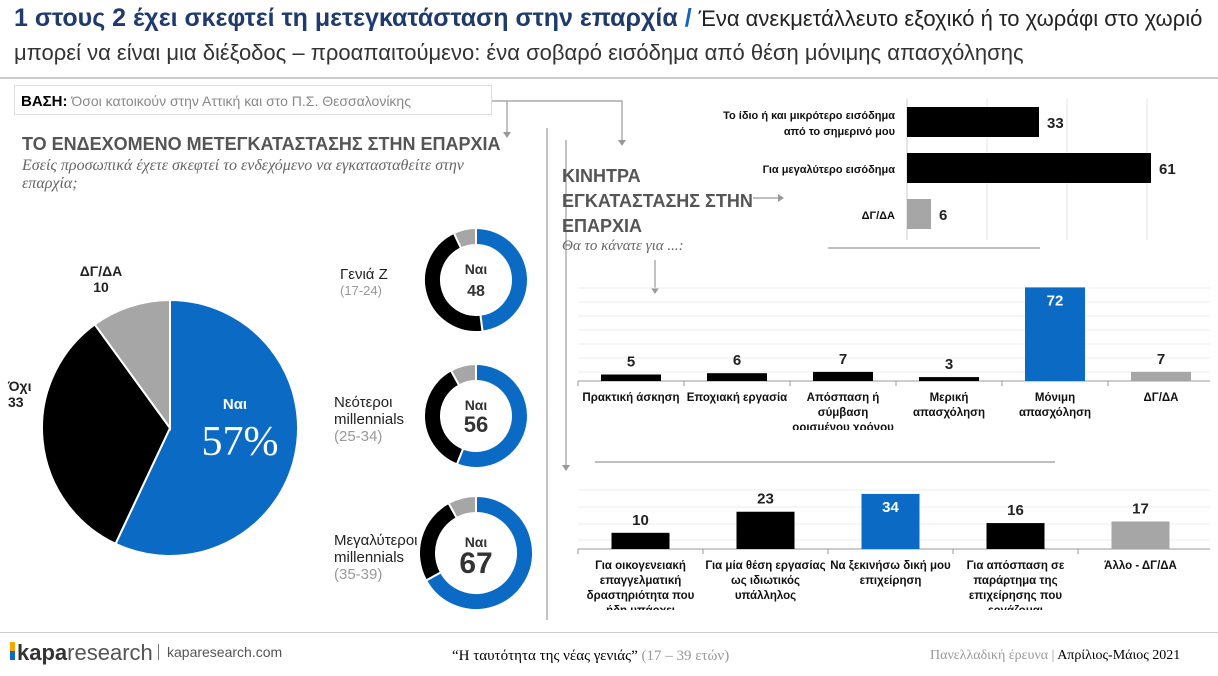 This screenshot has height=676, width=1218. I want to click on bar-value-label: 17, so click(1140, 508).